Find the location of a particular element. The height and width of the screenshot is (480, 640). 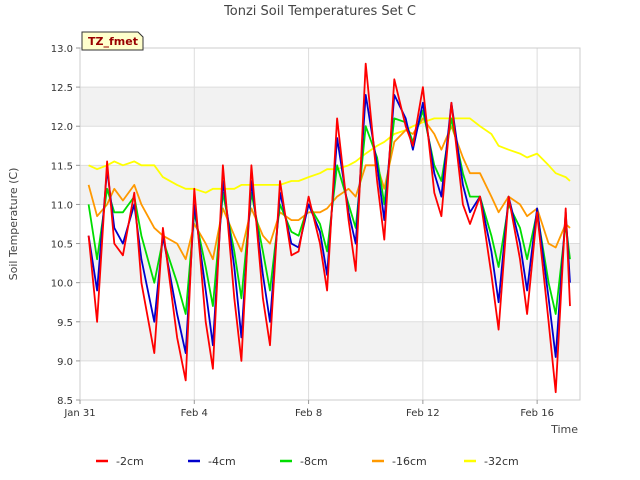

y-tick-label: 13.0 is located at coordinates (62, 49).